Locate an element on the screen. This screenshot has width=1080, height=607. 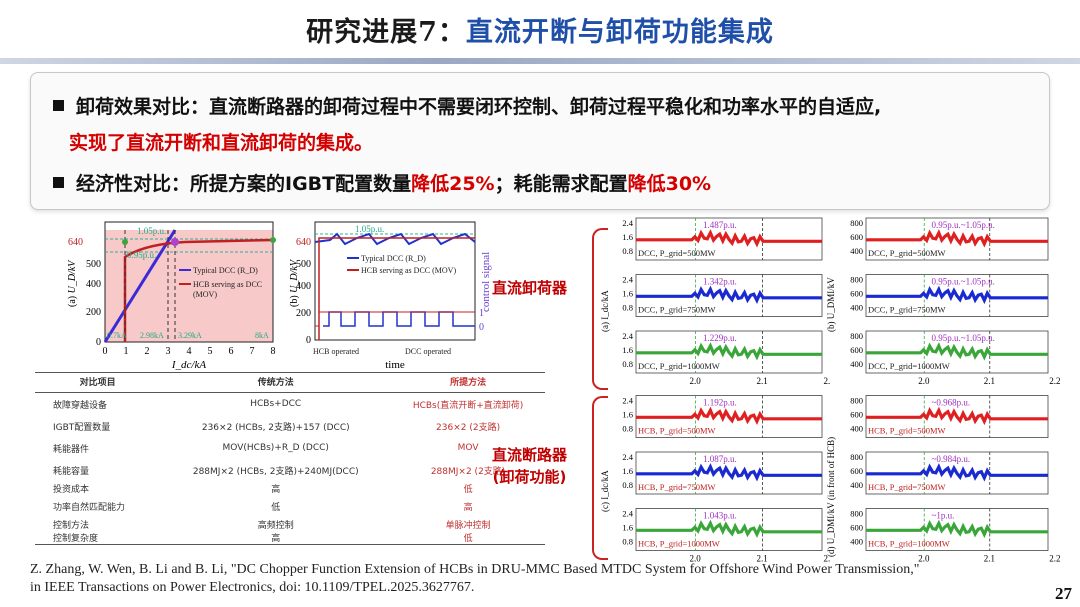
wave-annotation: 1.192p.u. is located at coordinates (720, 403).